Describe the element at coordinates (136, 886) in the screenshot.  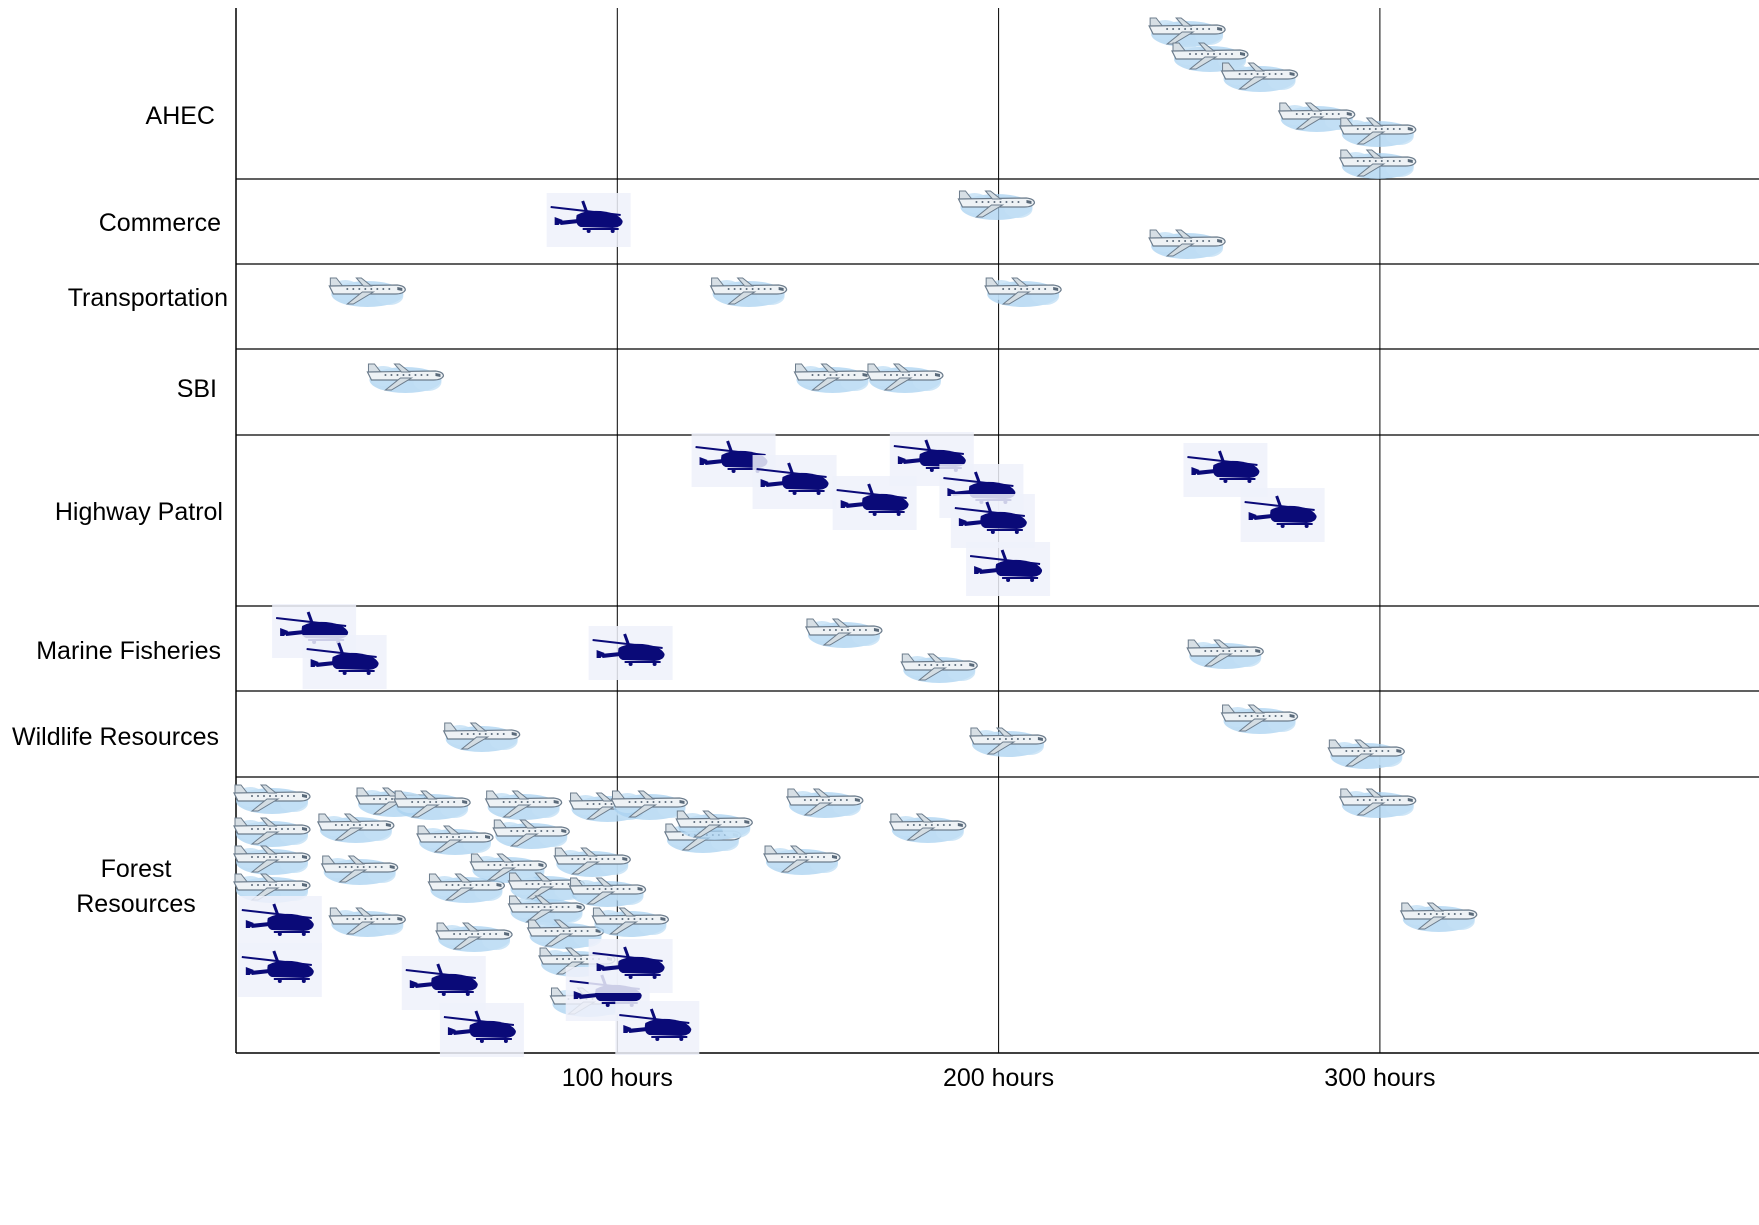
I see `category-label: Forest Resources` at that location.